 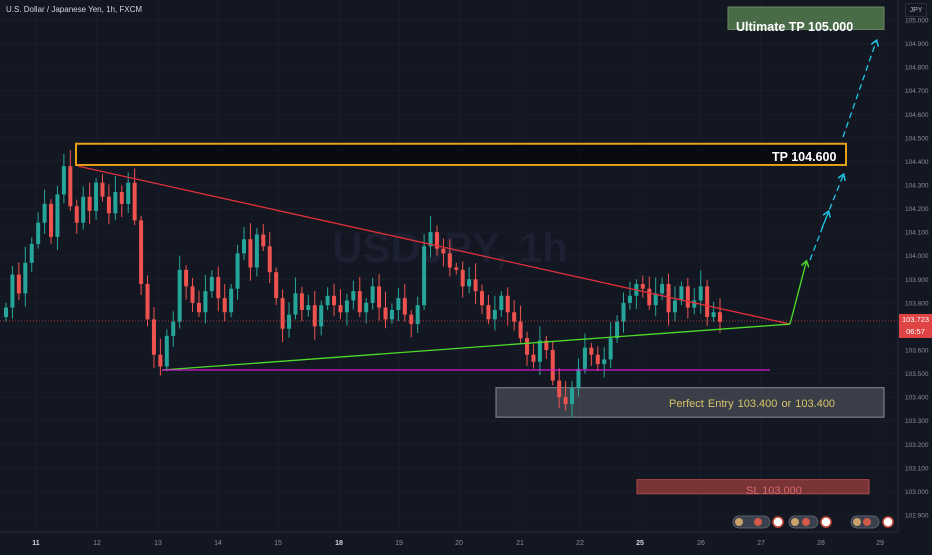 What do you see at coordinates (826, 522) in the screenshot?
I see `event-circle-icon` at bounding box center [826, 522].